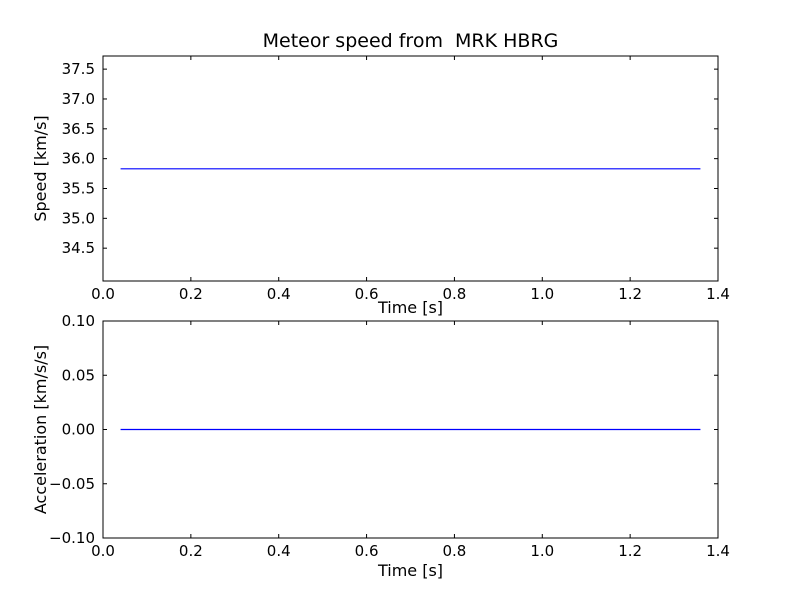 This screenshot has height=604, width=800. I want to click on y-tick-label: 35.5, so click(78, 188).